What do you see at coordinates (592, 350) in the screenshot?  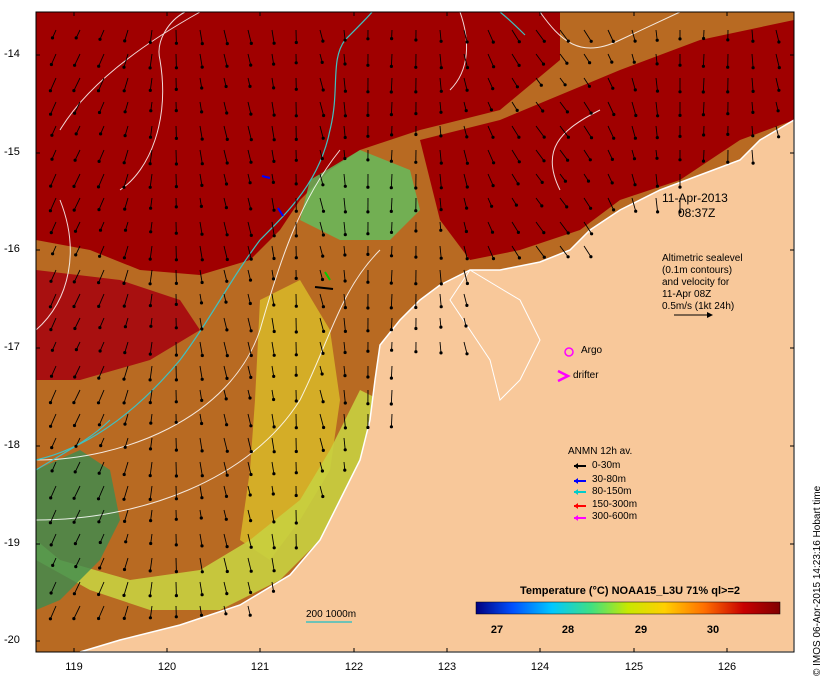 I see `argo-label: Argo` at bounding box center [592, 350].